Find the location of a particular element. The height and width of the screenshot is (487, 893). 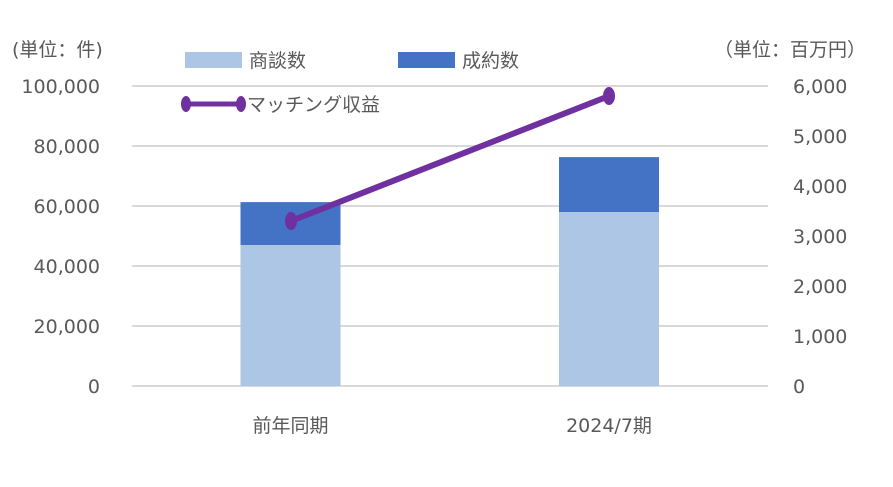

right-axis-ticks: 0 1,000 2,000 3,000 4,000 5,000 6,000 is located at coordinates (820, 237).